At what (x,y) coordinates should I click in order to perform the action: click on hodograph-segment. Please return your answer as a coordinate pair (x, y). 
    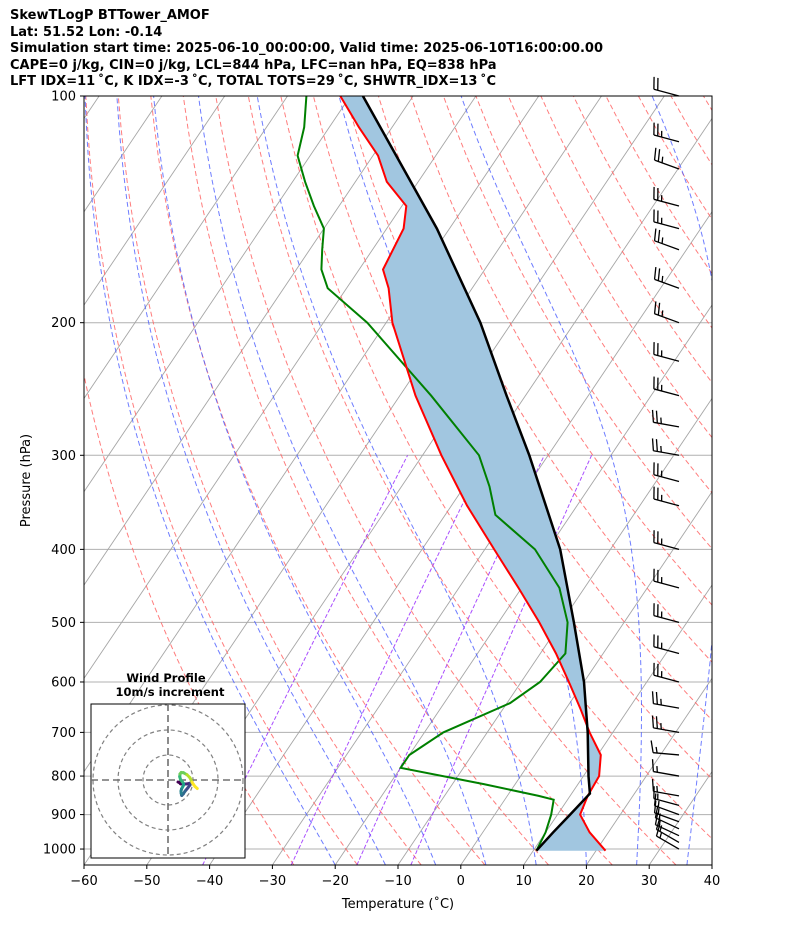
    Looking at the image, I should click on (196, 787).